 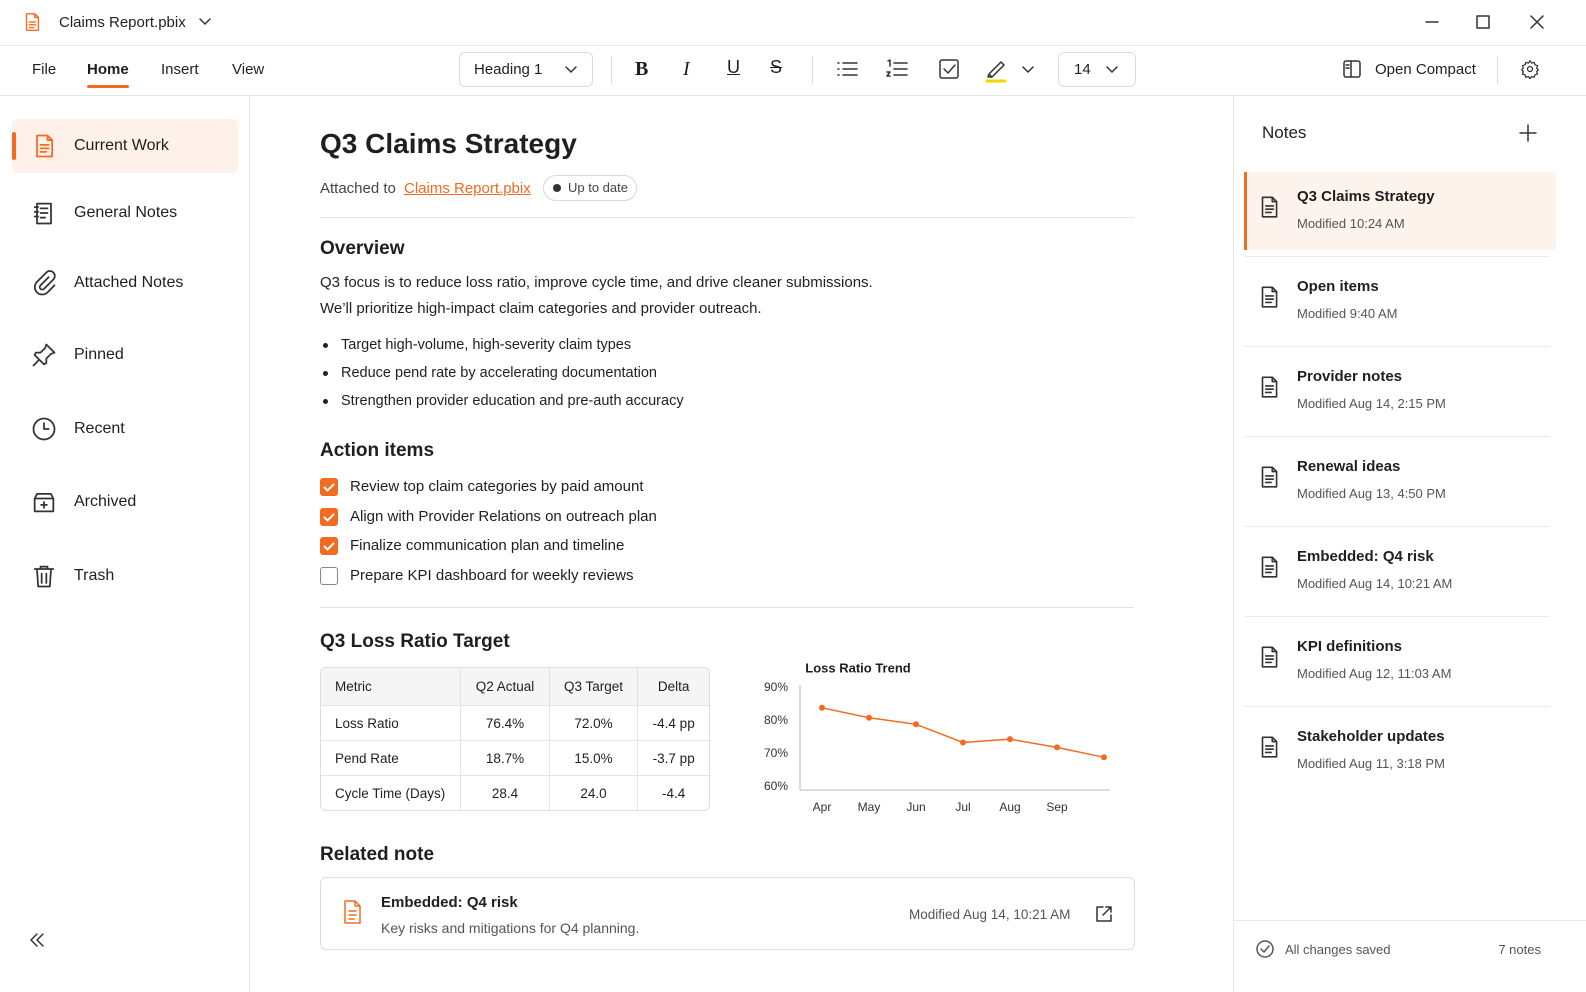 I want to click on strike-button: S, so click(x=776, y=67).